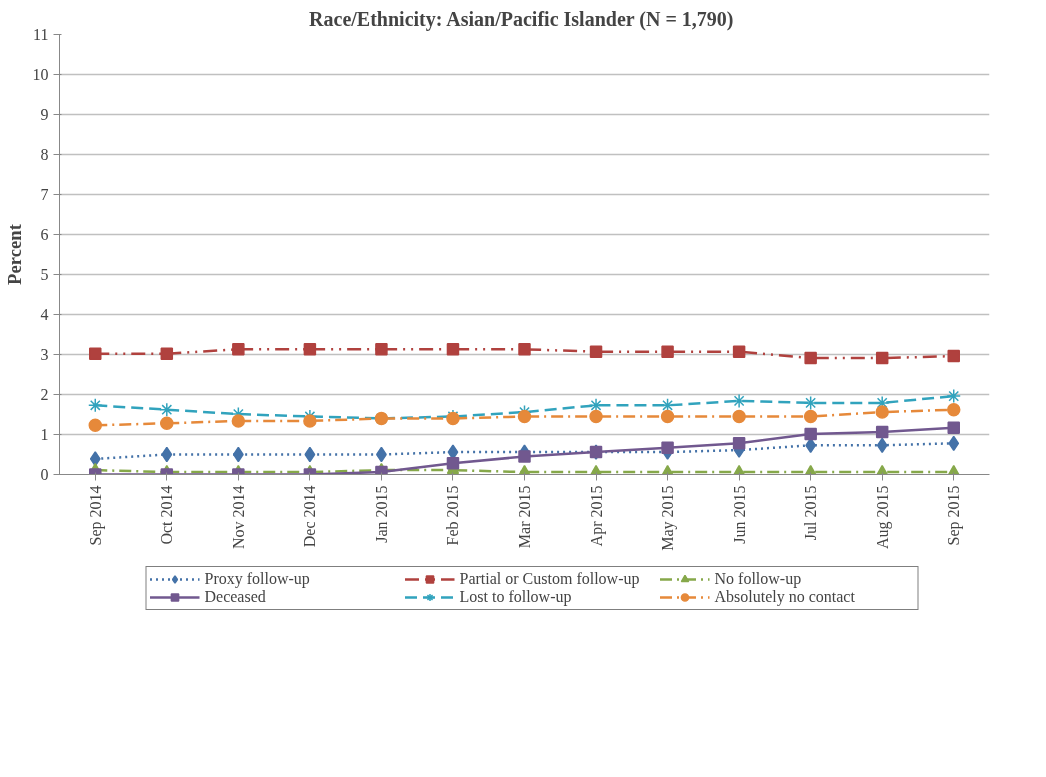 The image size is (1046, 777). What do you see at coordinates (235, 597) in the screenshot?
I see `legend-label: Deceased` at bounding box center [235, 597].